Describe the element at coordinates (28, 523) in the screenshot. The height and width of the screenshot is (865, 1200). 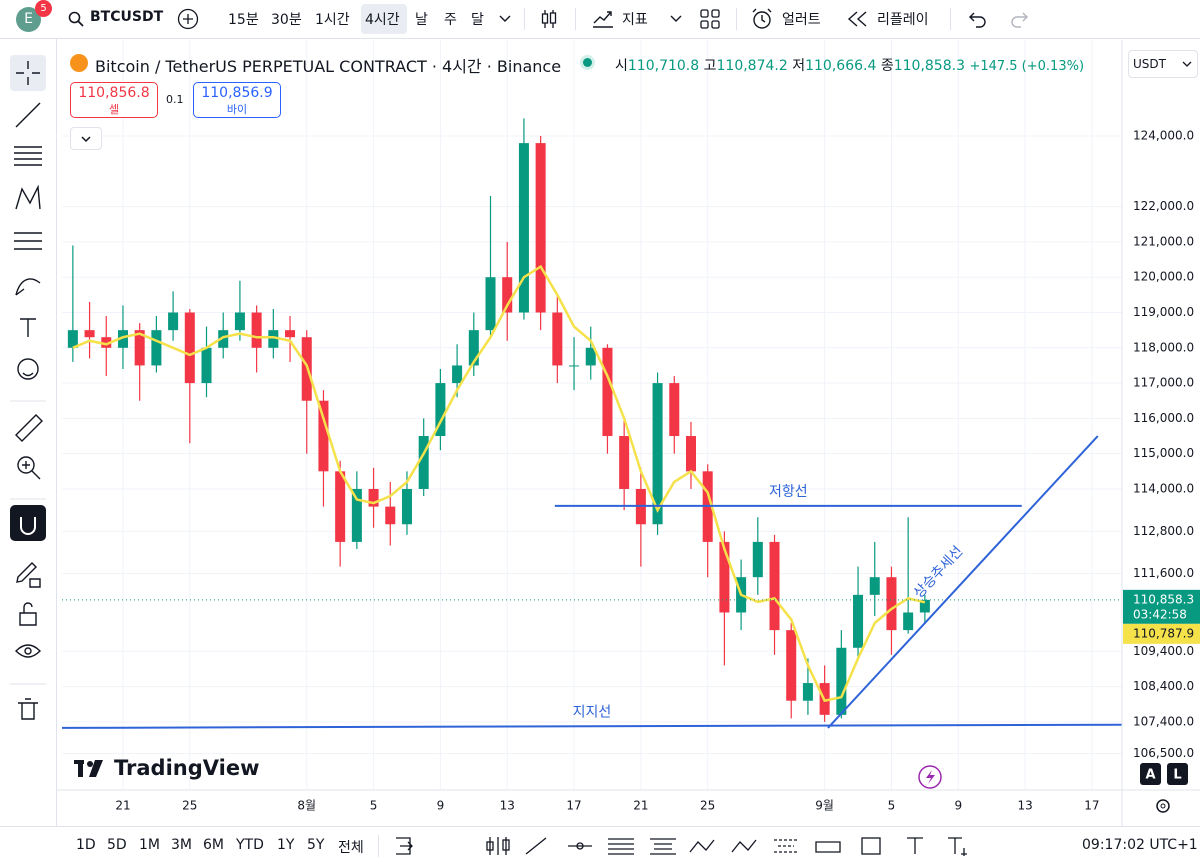
I see `magnet-active-bg` at that location.